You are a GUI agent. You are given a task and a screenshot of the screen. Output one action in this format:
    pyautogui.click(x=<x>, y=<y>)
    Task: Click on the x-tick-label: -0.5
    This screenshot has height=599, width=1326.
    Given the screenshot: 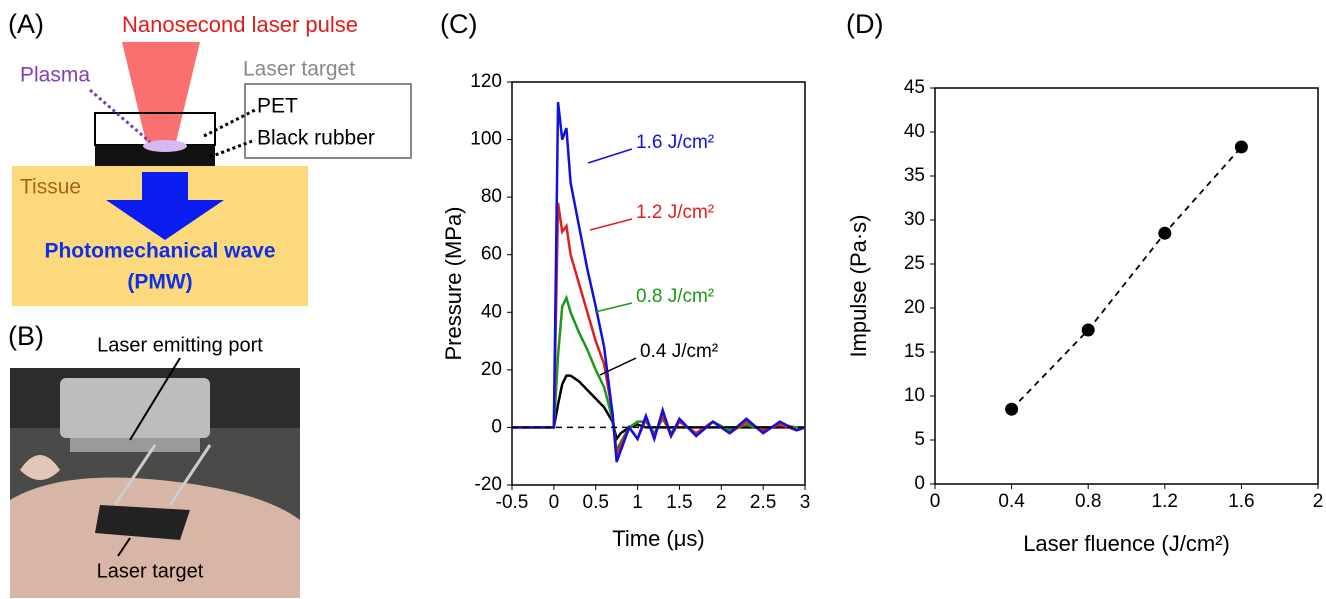 What is the action you would take?
    pyautogui.click(x=512, y=502)
    